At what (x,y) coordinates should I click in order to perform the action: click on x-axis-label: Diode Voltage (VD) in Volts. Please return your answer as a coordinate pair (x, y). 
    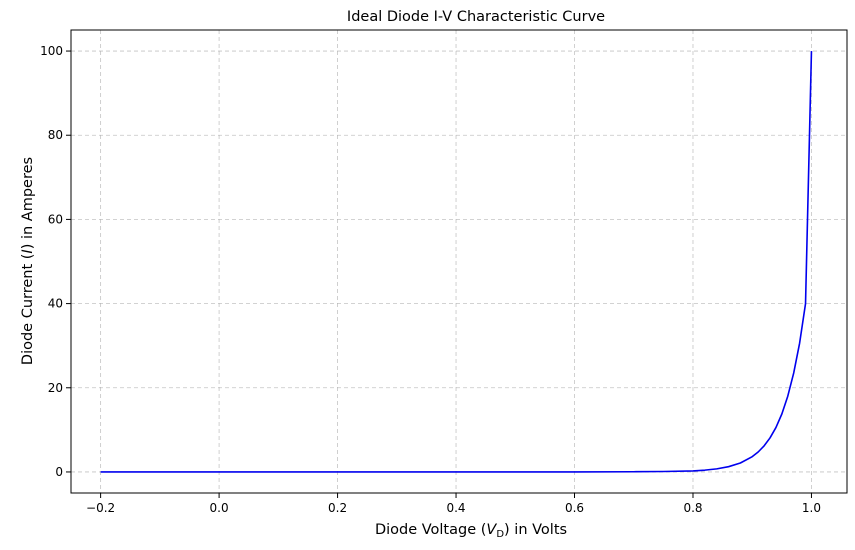
    Looking at the image, I should click on (471, 531).